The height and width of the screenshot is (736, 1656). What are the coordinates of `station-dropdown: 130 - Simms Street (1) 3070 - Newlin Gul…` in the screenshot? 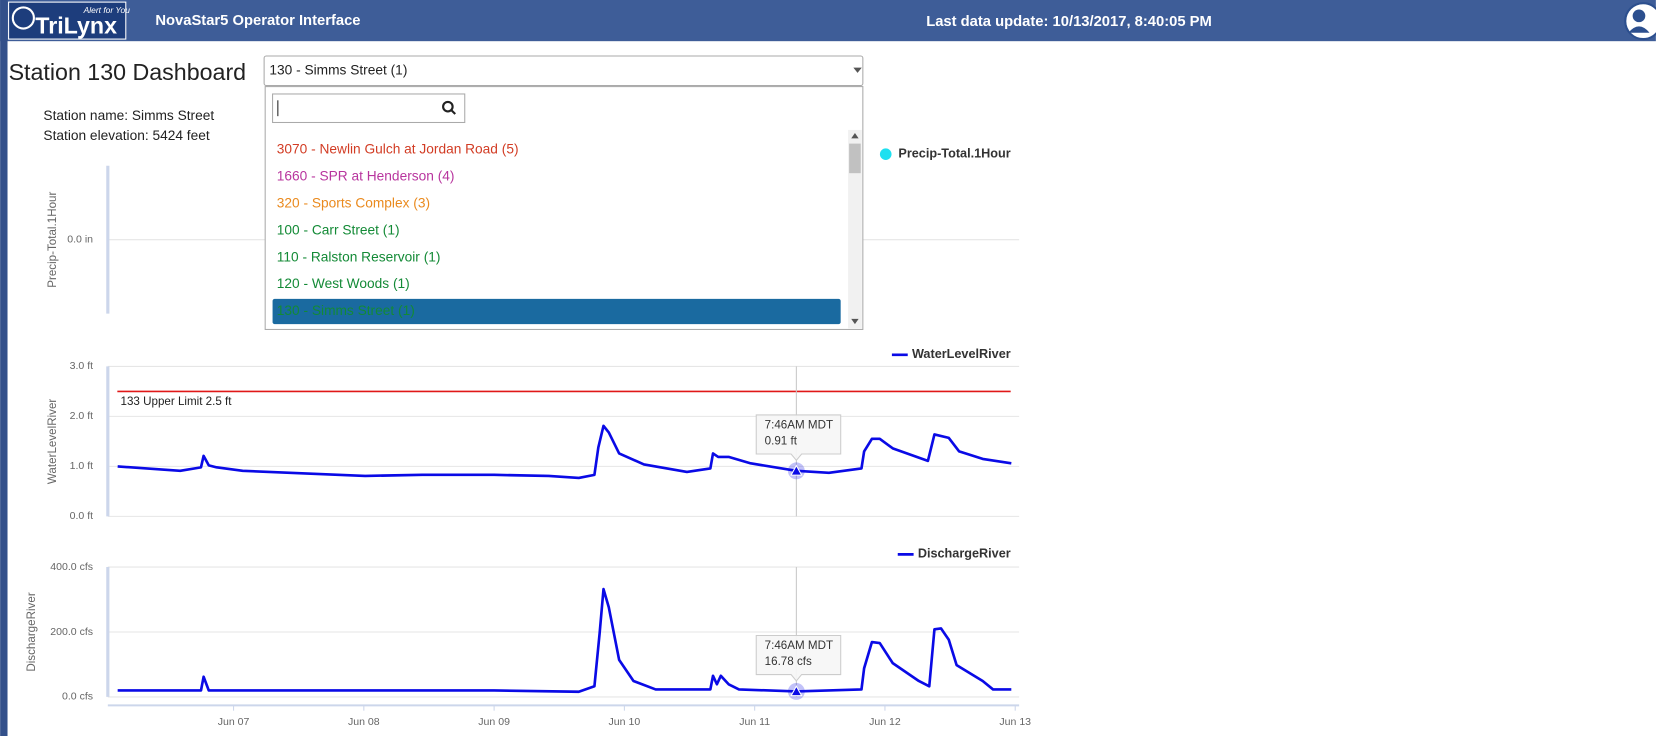 It's located at (563, 192).